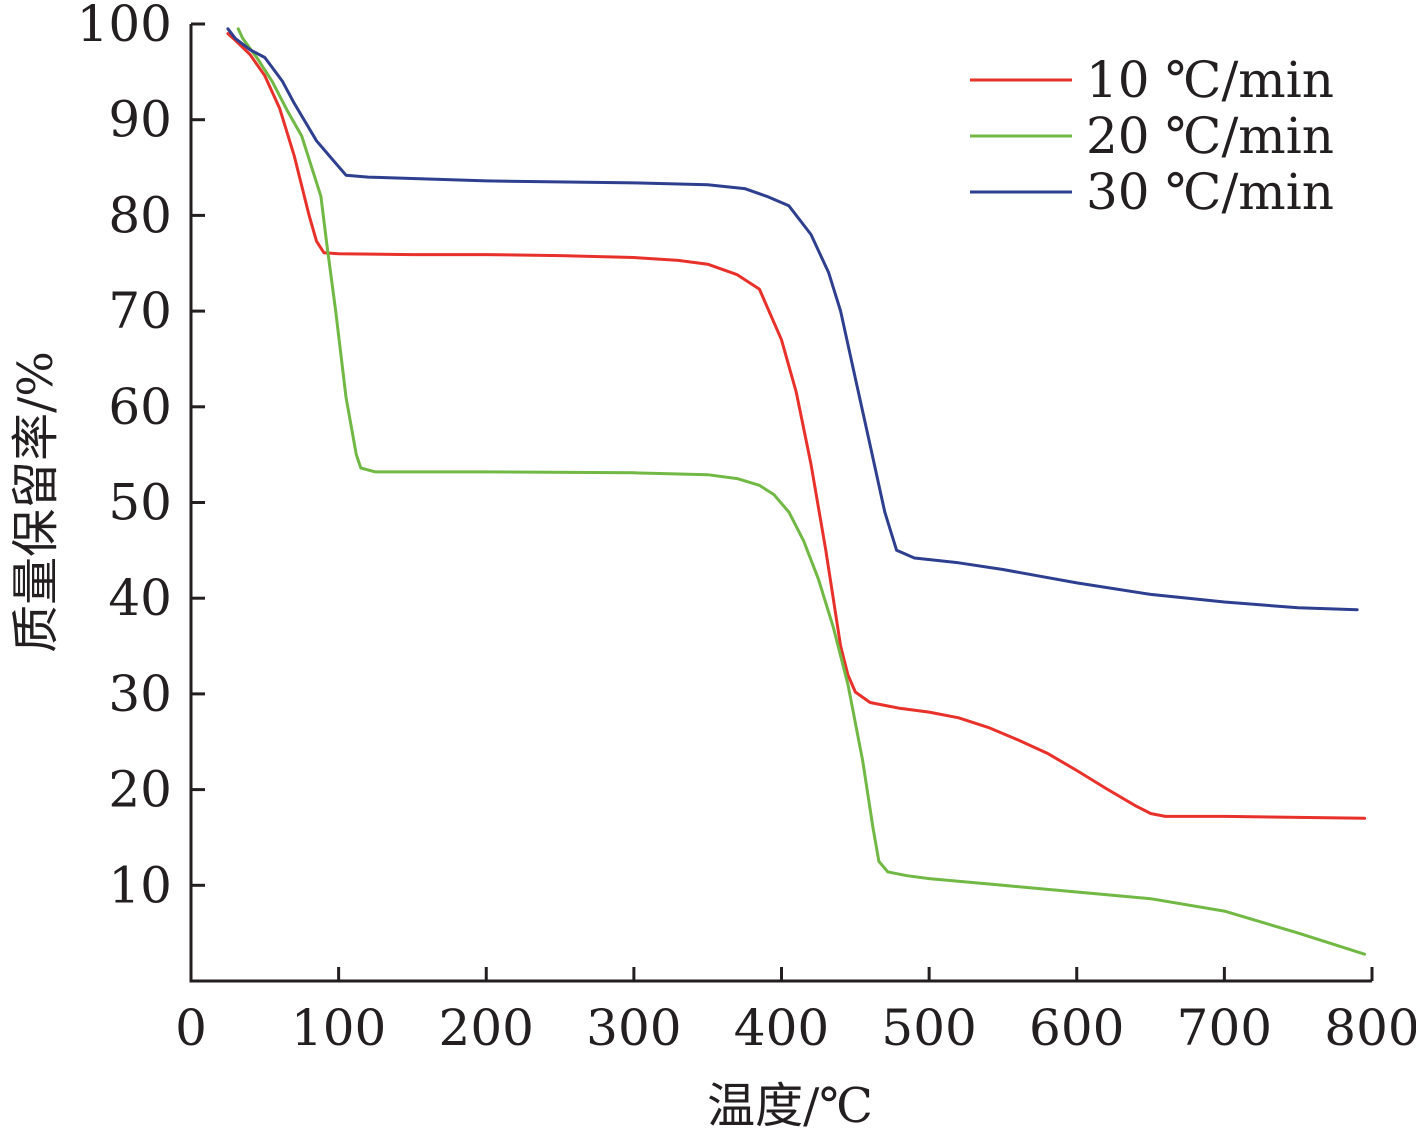  What do you see at coordinates (1224, 1028) in the screenshot?
I see `x-tick-label-7: 700` at bounding box center [1224, 1028].